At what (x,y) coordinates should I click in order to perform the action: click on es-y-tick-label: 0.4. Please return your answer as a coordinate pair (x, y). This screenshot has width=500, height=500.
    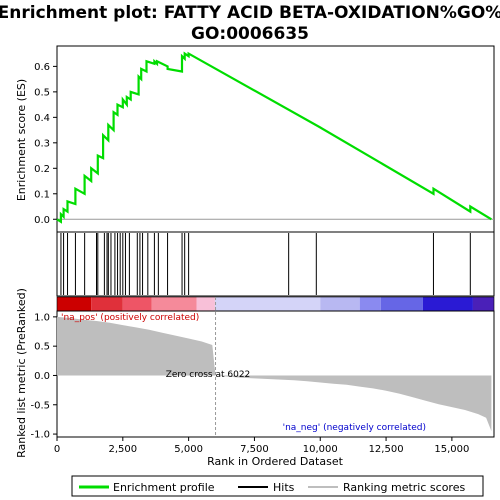
    Looking at the image, I should click on (42, 118).